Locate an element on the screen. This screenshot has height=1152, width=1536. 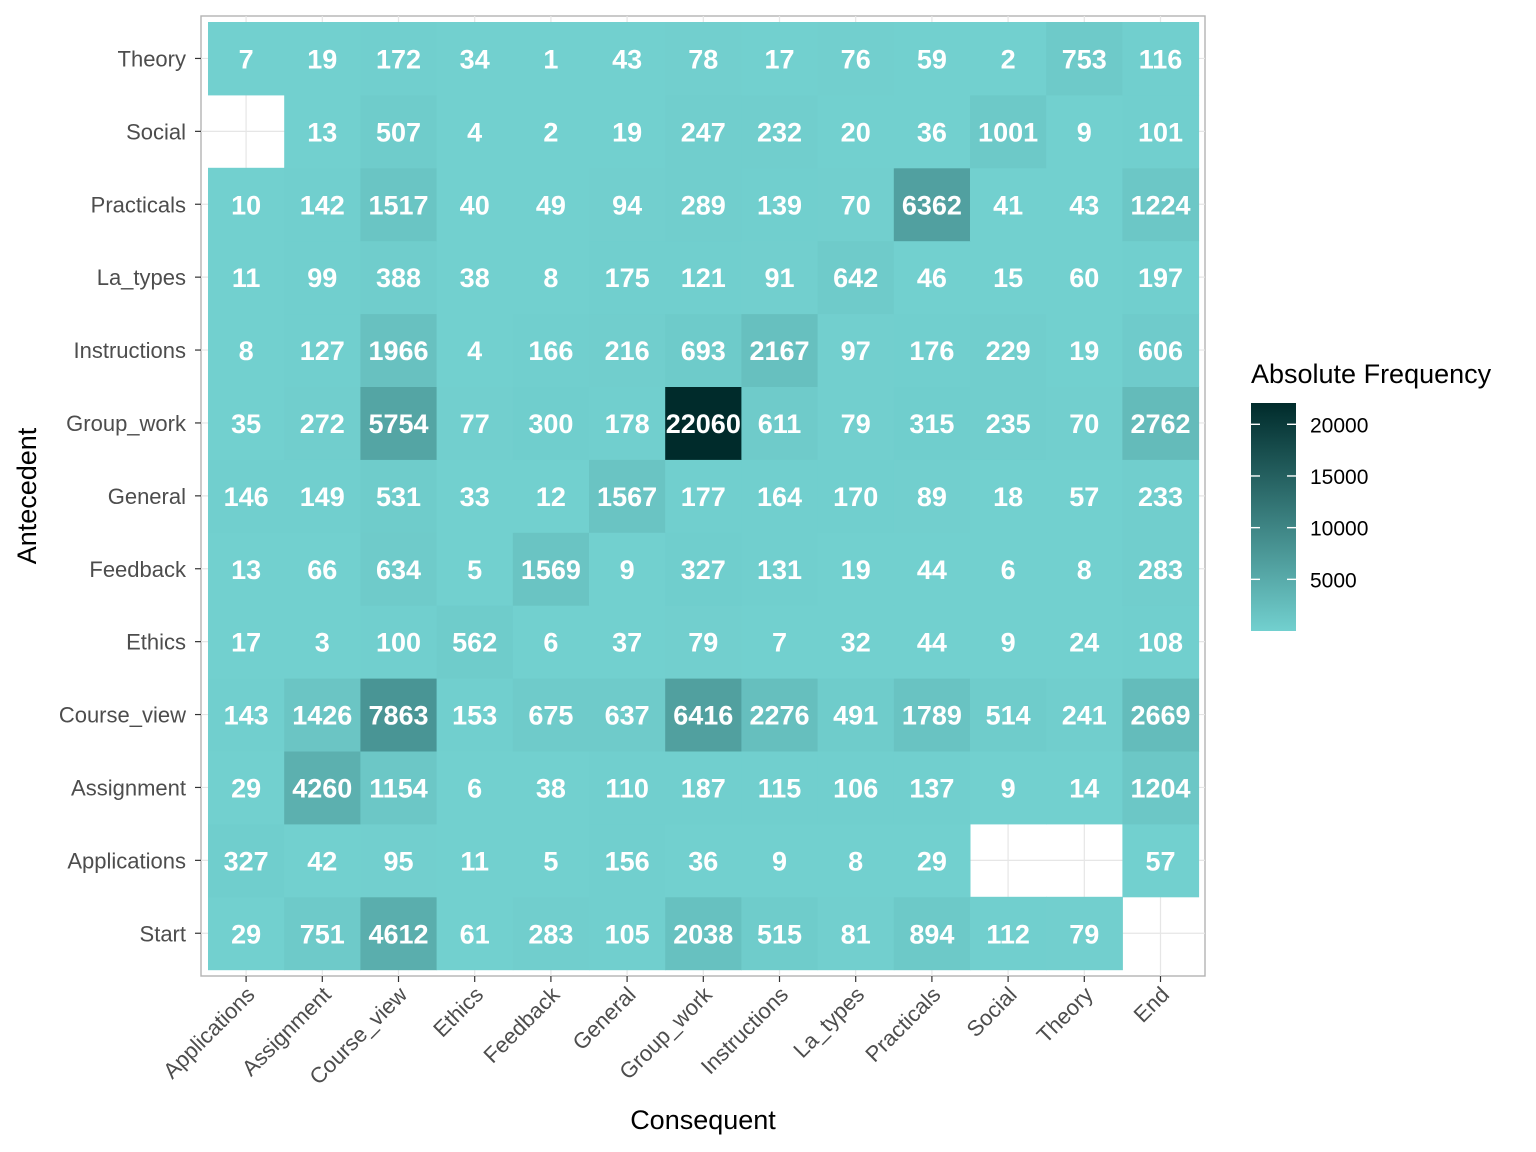
cell-value-label: 112 is located at coordinates (1008, 934).